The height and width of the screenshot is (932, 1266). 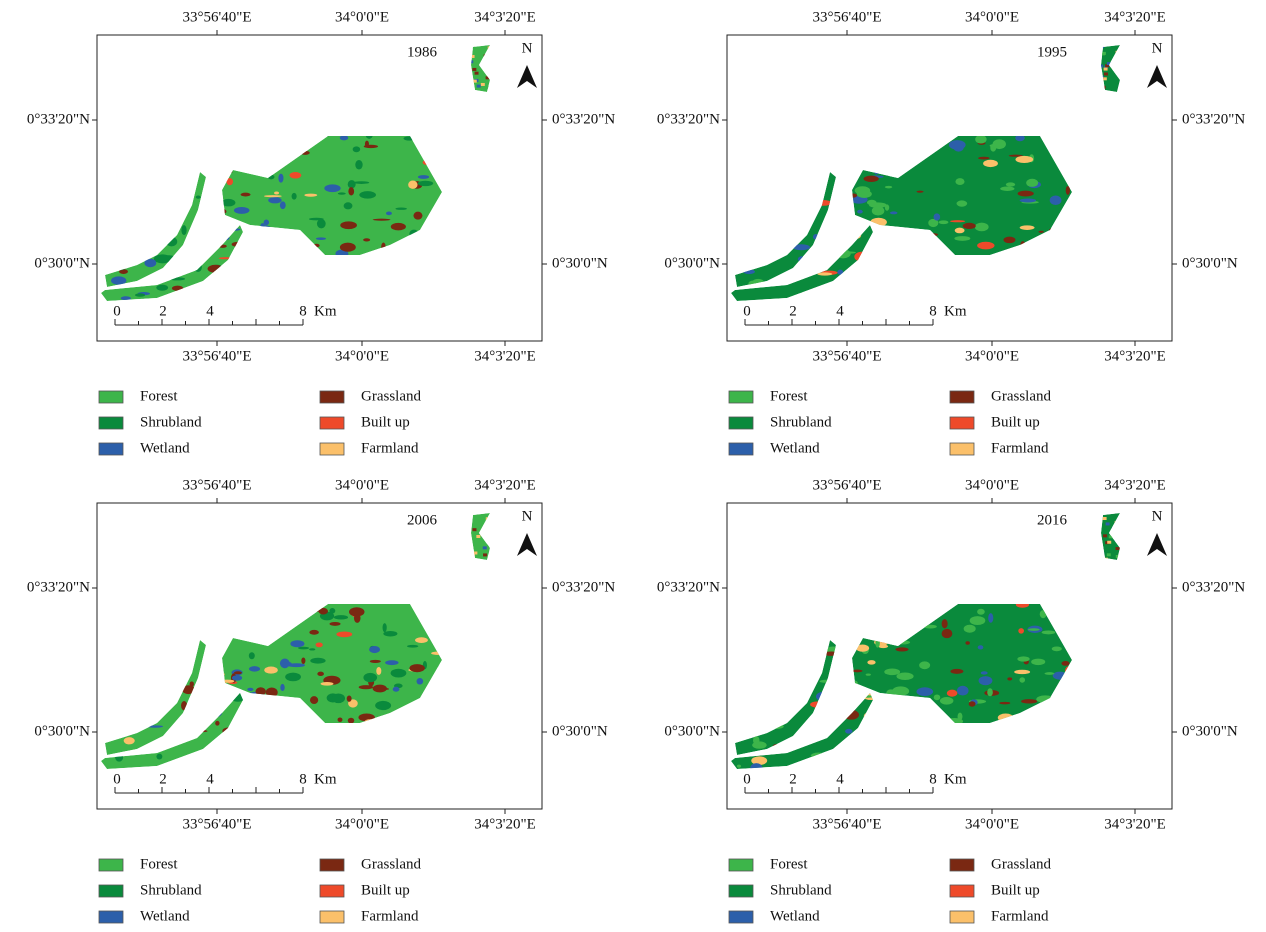 What do you see at coordinates (505, 356) in the screenshot?
I see `bottom-coordinate: 34°3'20"E` at bounding box center [505, 356].